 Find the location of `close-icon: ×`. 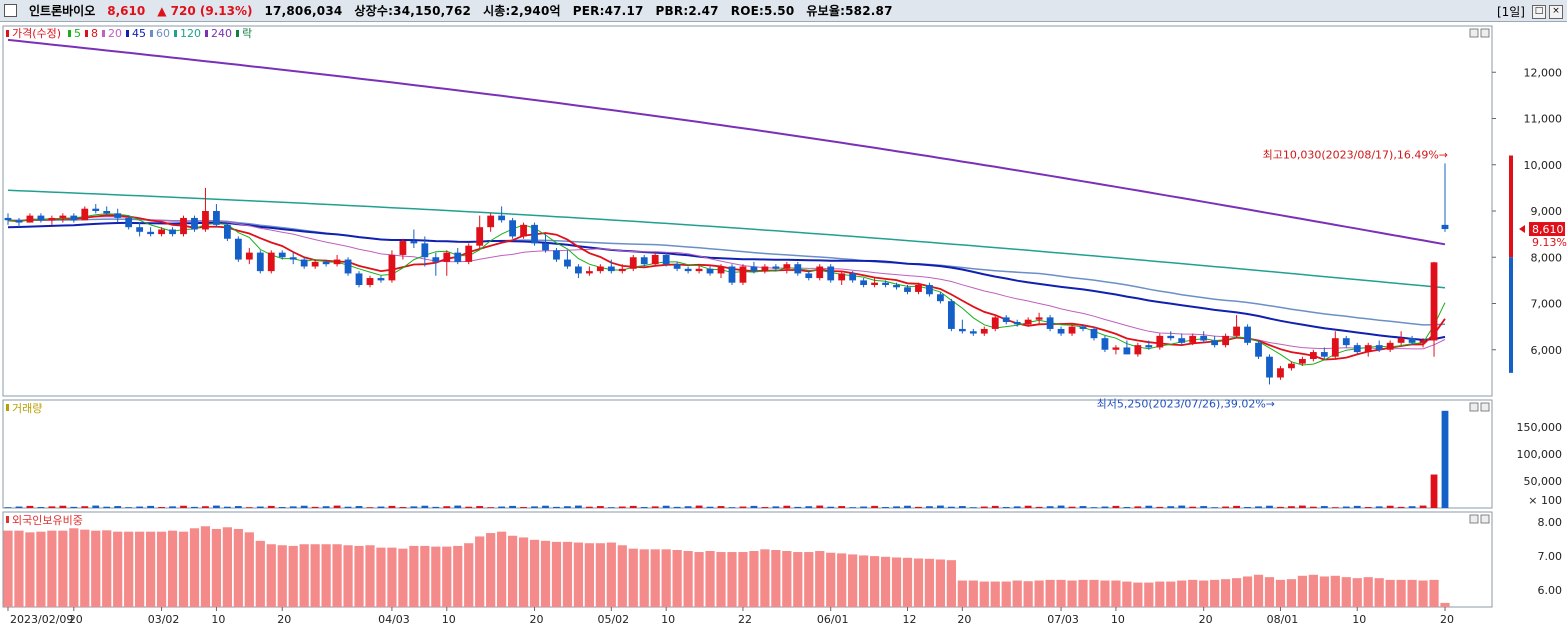

close-icon: × is located at coordinates (1556, 11).